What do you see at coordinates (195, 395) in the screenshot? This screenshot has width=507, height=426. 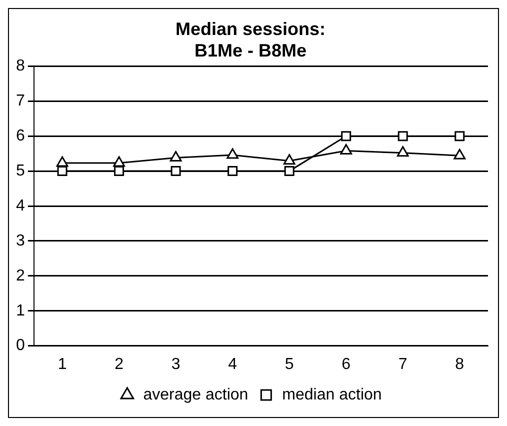 I see `legend-label: average action` at bounding box center [195, 395].